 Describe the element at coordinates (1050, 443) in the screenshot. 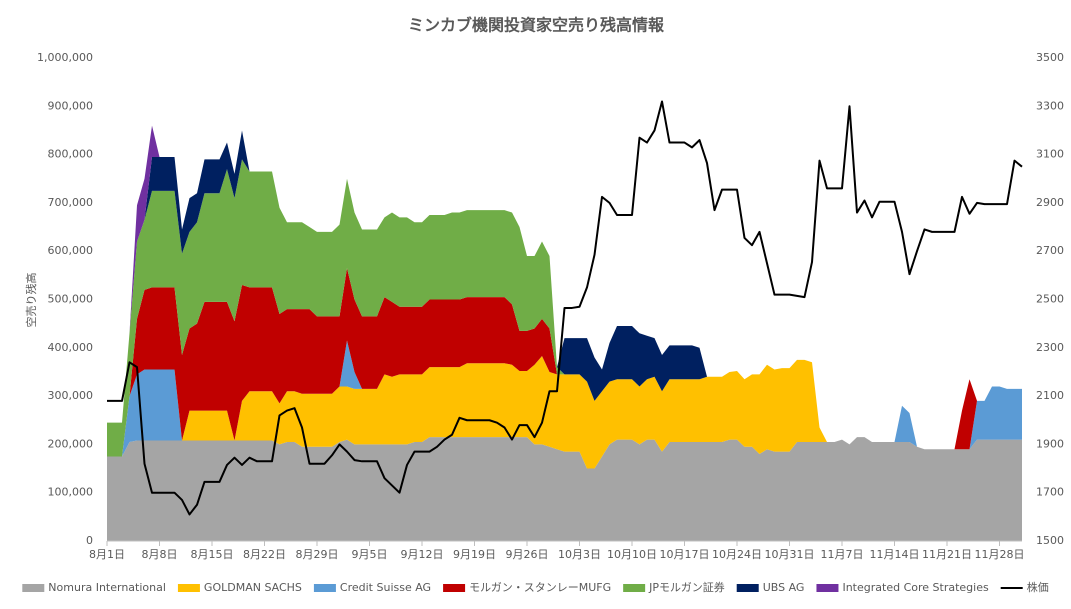

I see `y2-tick-label: 1900` at that location.